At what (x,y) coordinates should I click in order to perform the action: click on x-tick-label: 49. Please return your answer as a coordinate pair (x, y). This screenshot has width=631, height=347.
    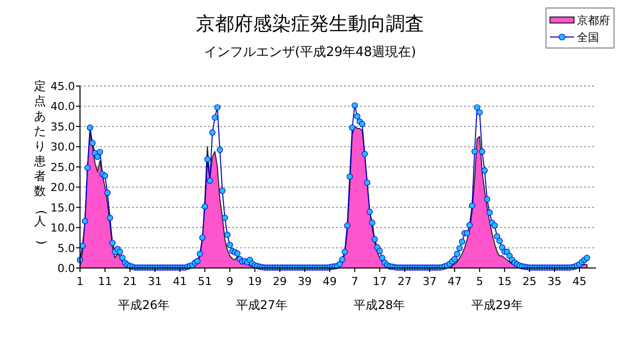
    Looking at the image, I should click on (329, 281).